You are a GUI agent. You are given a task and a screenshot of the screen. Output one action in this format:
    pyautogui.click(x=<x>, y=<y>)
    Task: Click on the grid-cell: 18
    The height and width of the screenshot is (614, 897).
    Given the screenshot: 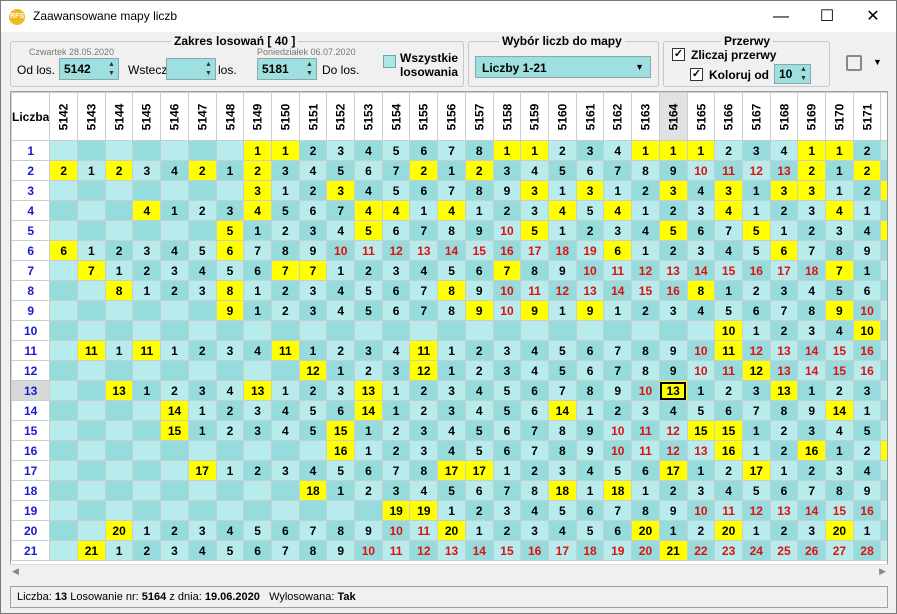 What is the action you would take?
    pyautogui.click(x=313, y=490)
    